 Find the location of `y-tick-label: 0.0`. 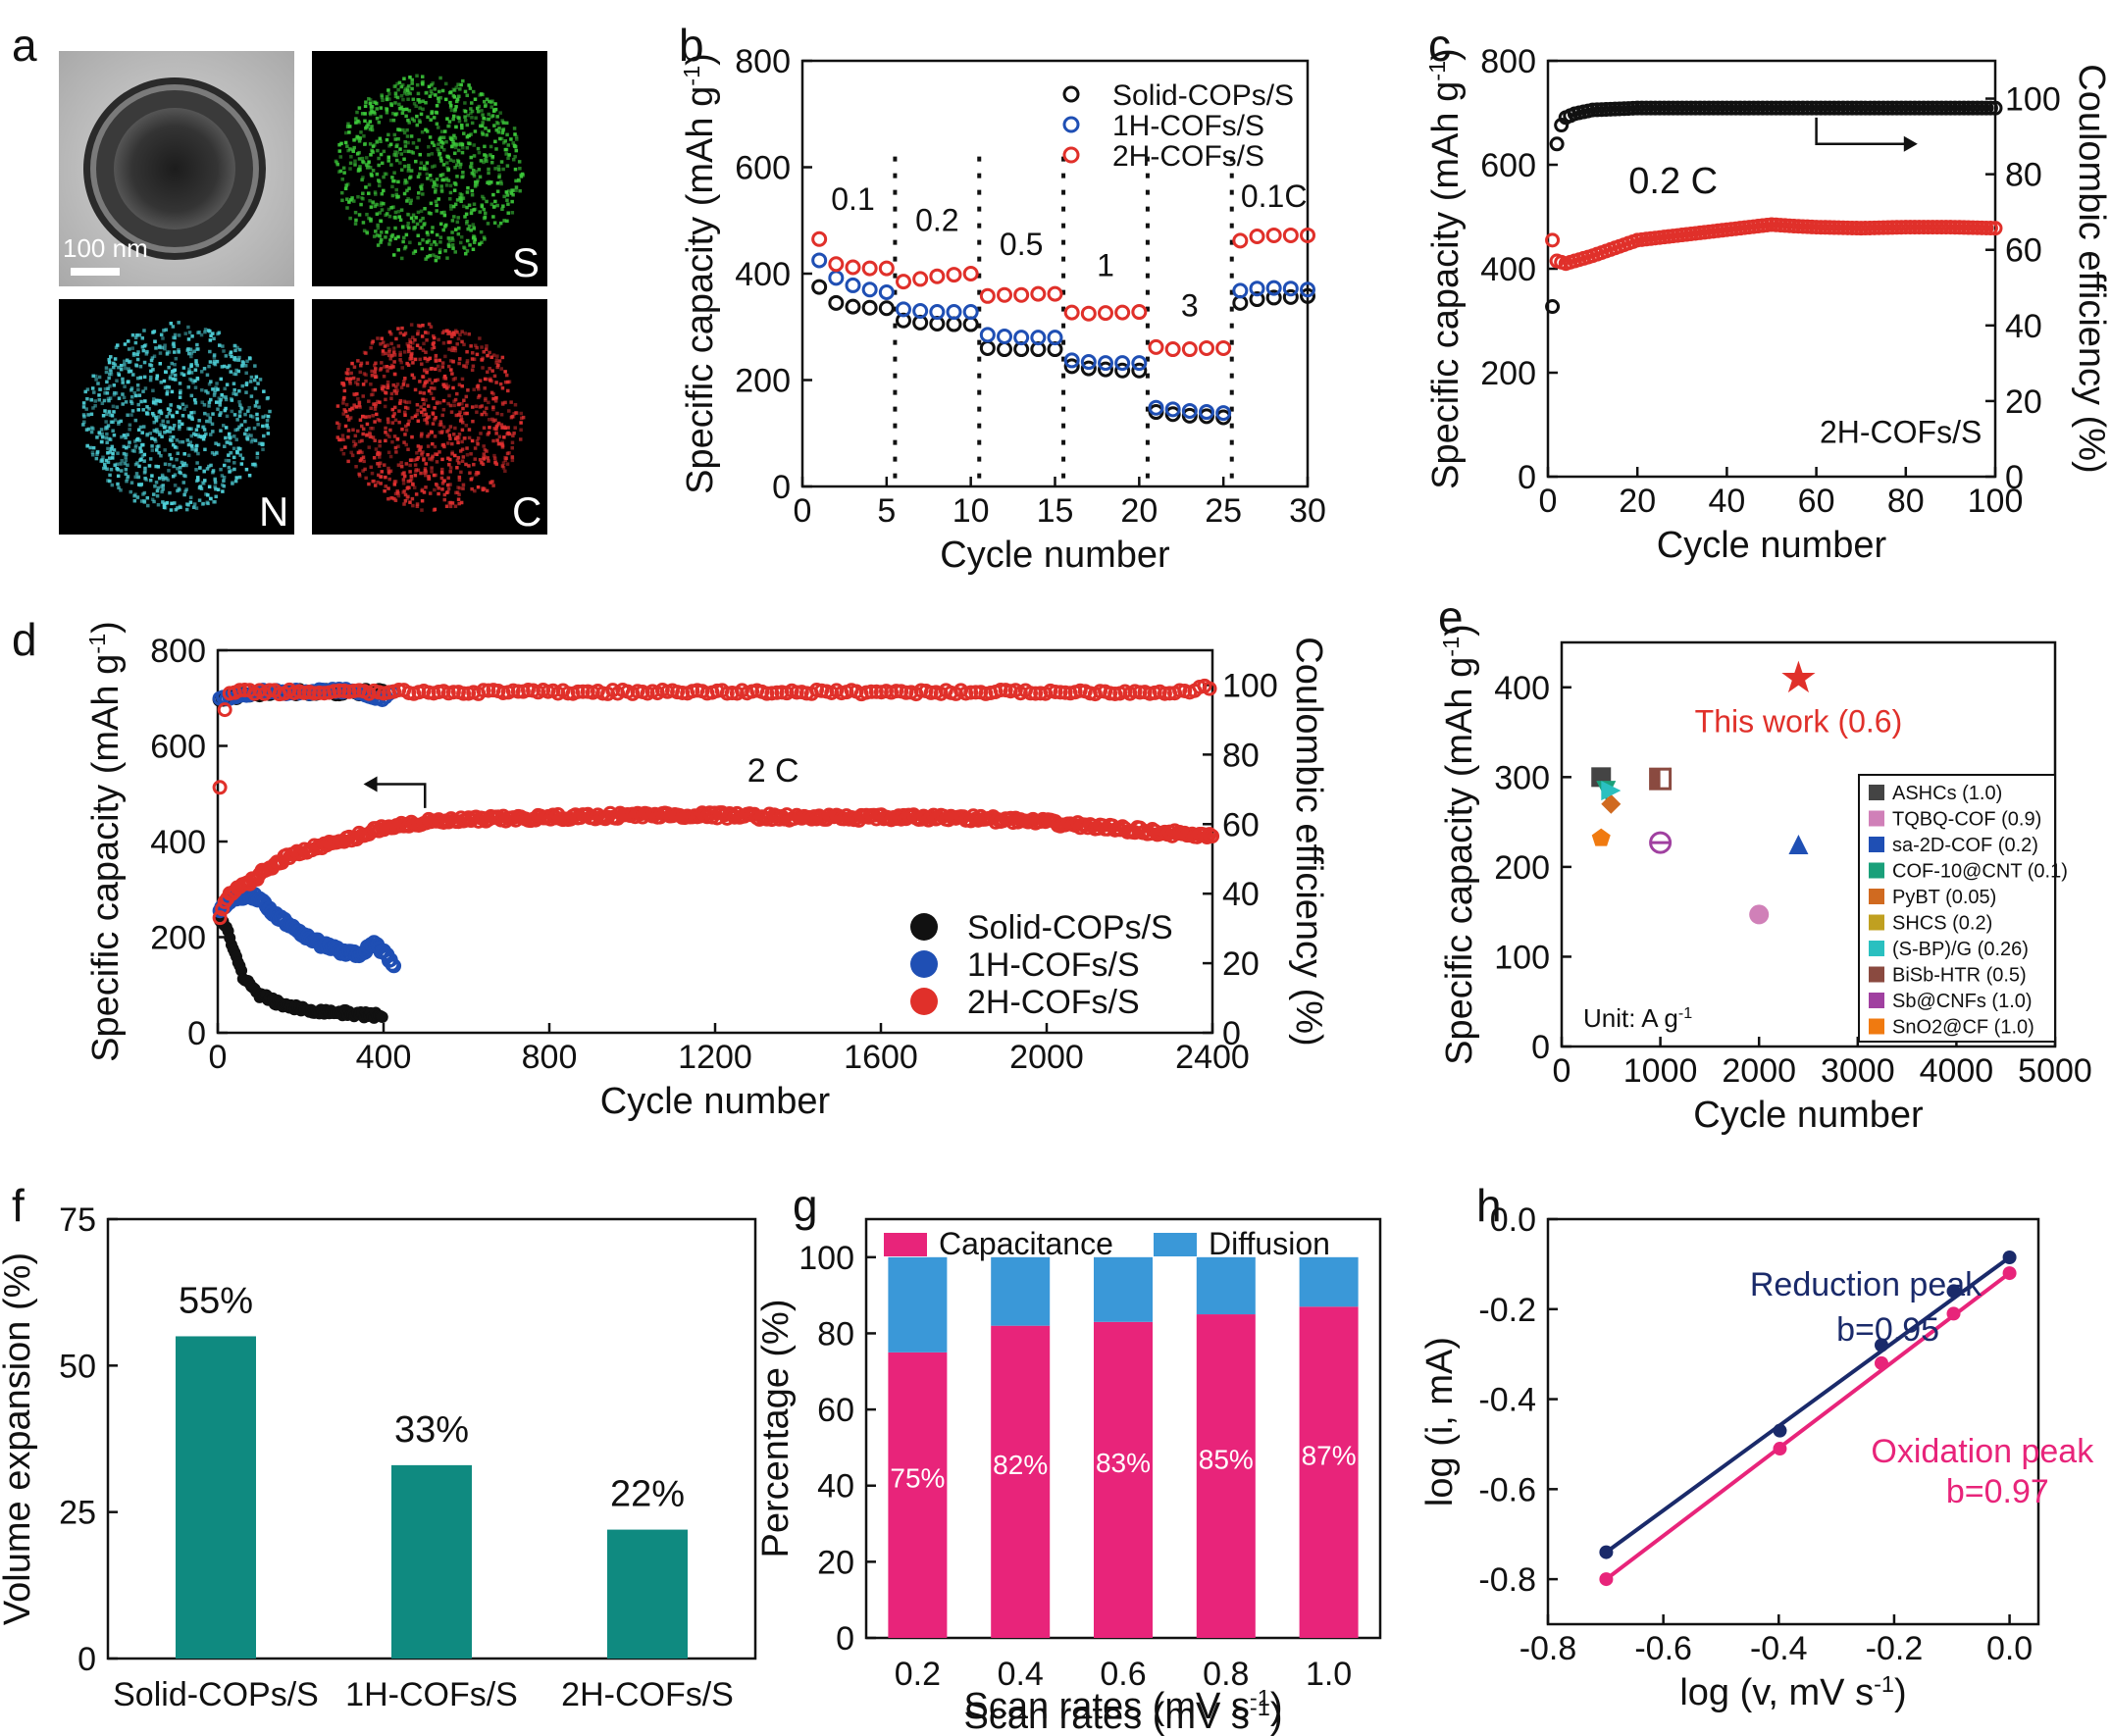

y-tick-label: 0.0 is located at coordinates (1513, 1220).